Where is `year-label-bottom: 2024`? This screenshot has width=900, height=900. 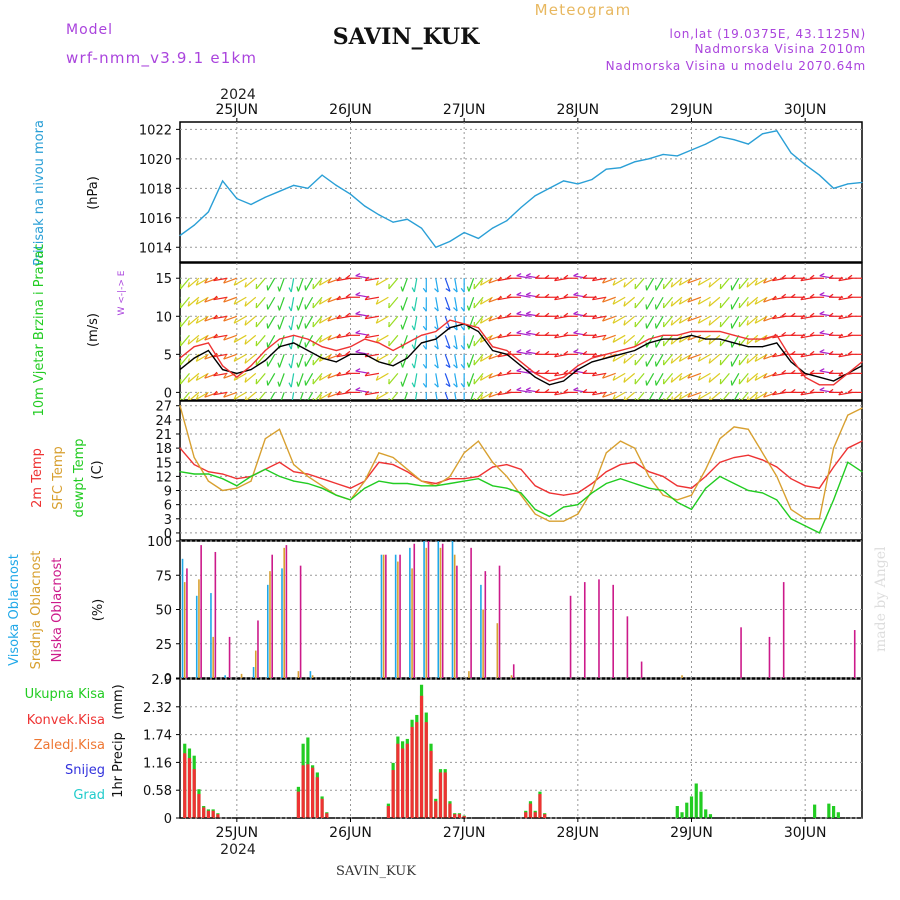 year-label-bottom: 2024 is located at coordinates (238, 850).